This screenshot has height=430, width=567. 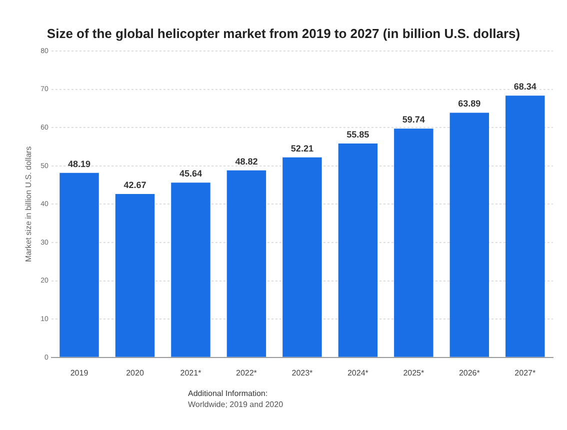 What do you see at coordinates (358, 134) in the screenshot?
I see `data-label: 55.85` at bounding box center [358, 134].